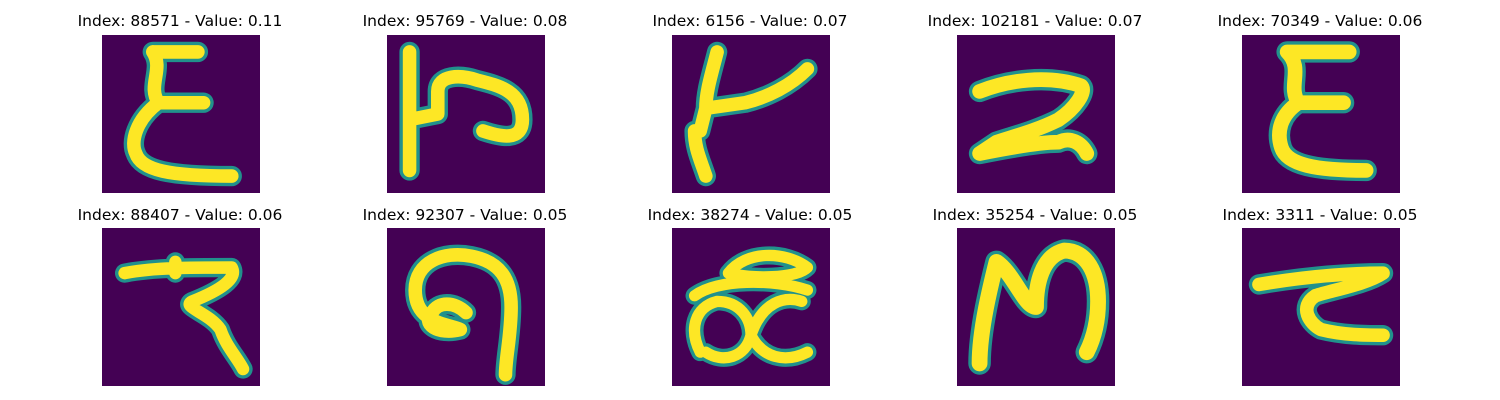 The width and height of the screenshot is (1500, 400). Describe the element at coordinates (180, 21) in the screenshot. I see `panel-title: Index: 88571 - Value: 0.11` at that location.